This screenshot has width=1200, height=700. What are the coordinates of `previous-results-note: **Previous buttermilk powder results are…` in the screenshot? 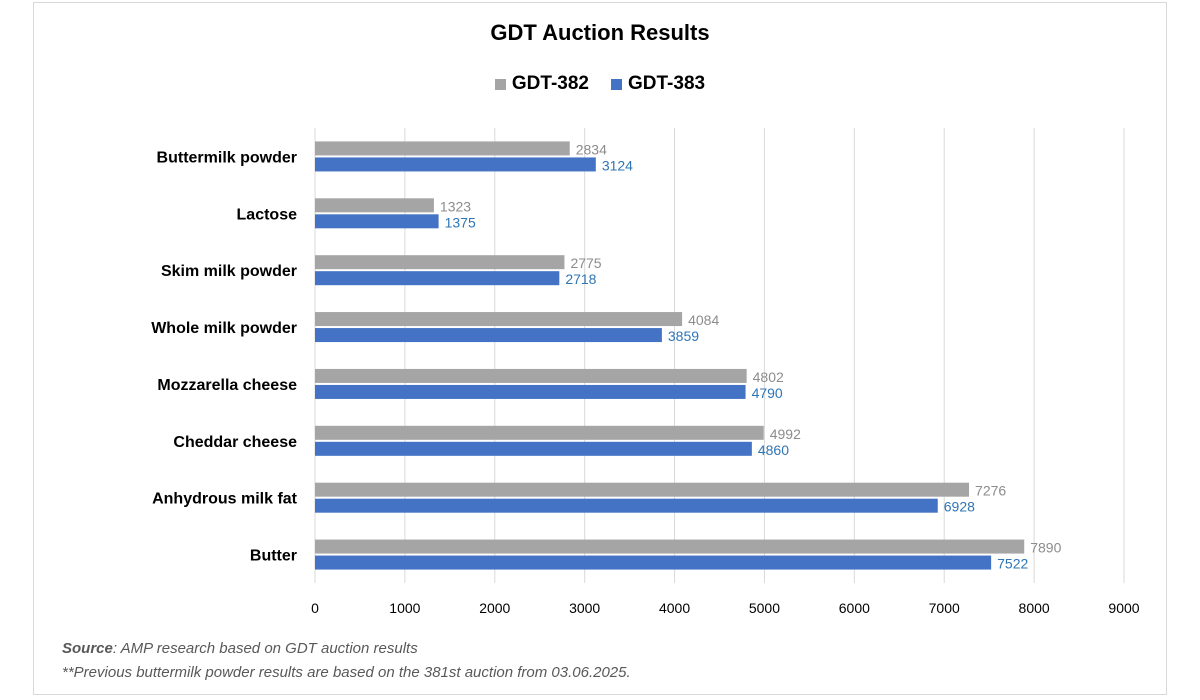 It's located at (346, 672).